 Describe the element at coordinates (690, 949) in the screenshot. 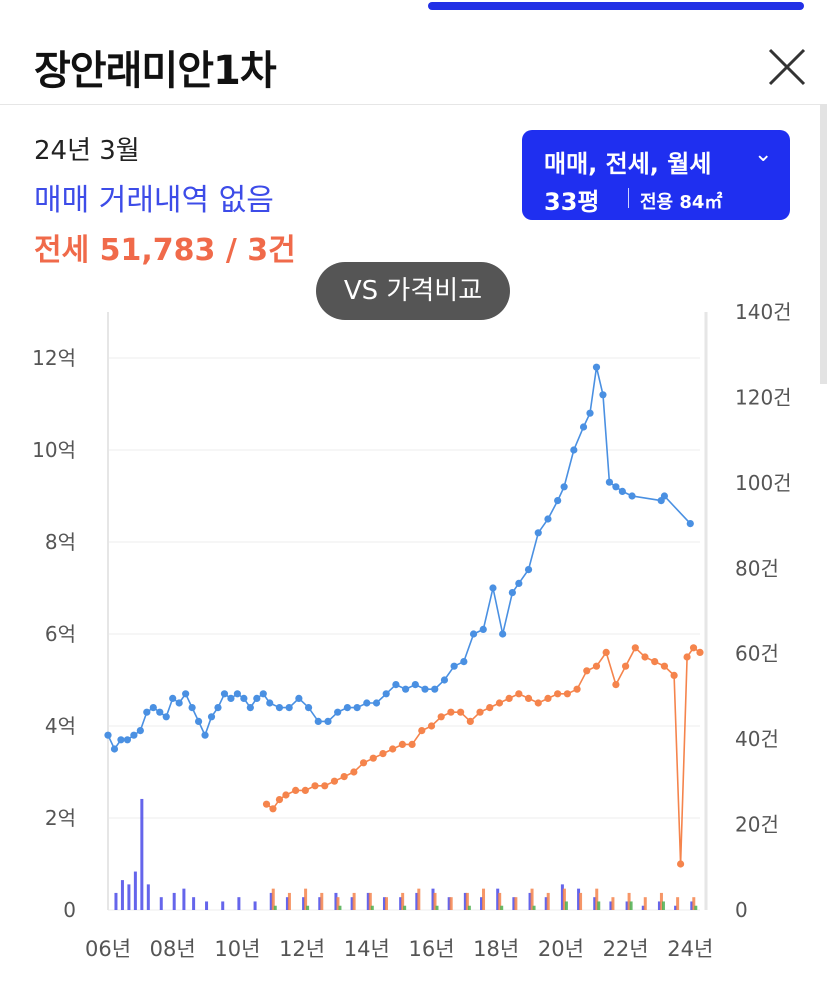

I see `x-tick-label: 24년` at that location.